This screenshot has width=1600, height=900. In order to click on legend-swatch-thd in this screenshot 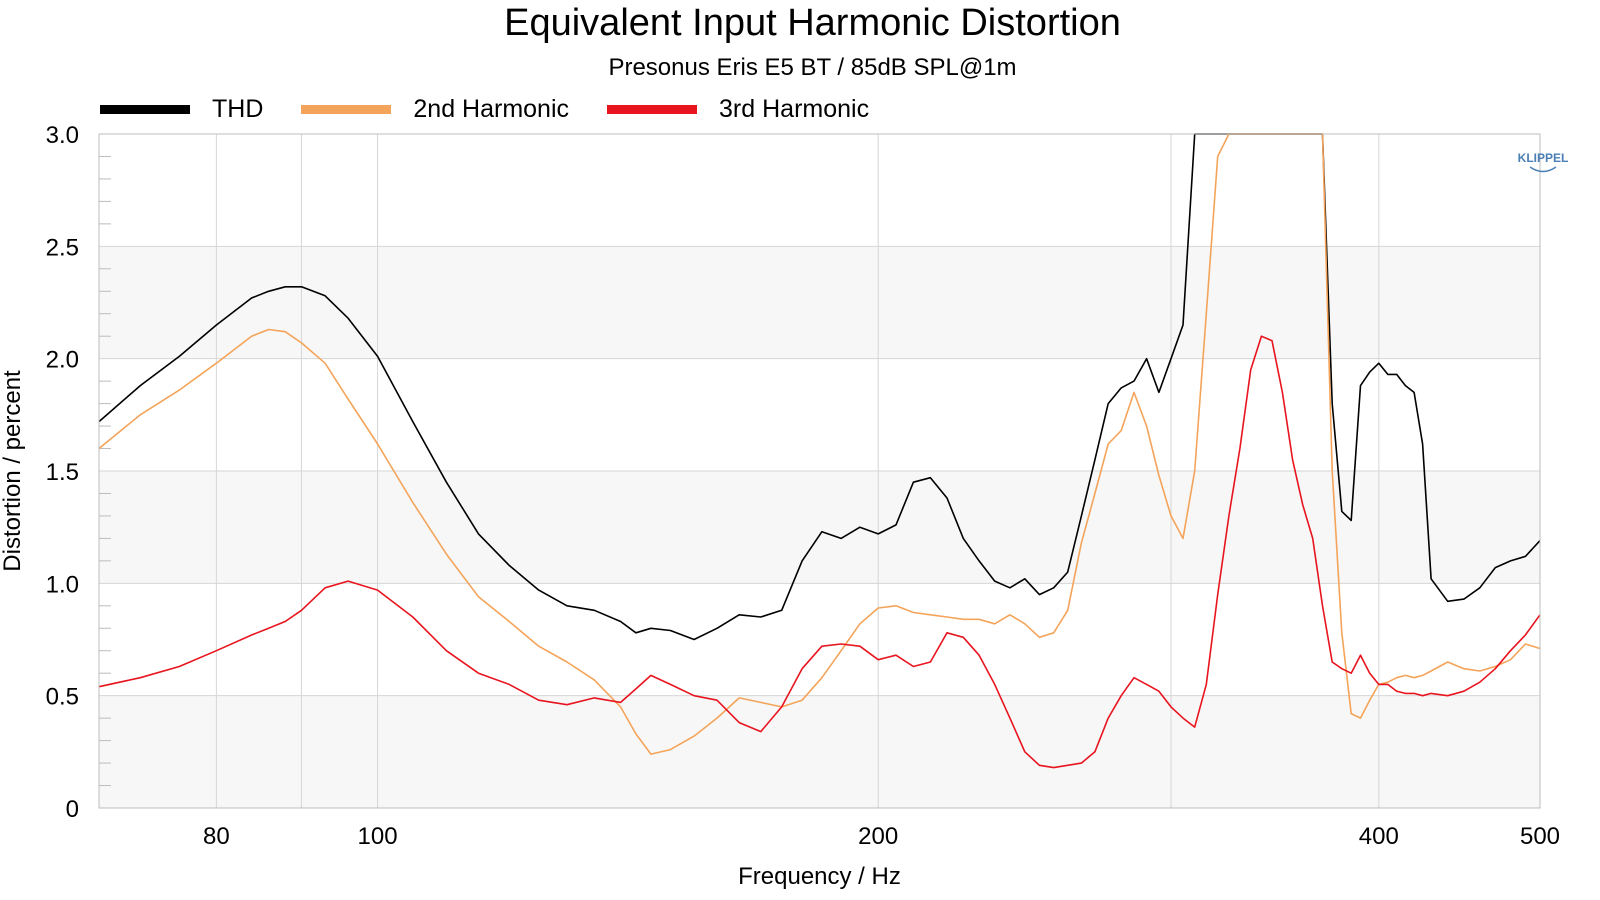, I will do `click(145, 109)`.